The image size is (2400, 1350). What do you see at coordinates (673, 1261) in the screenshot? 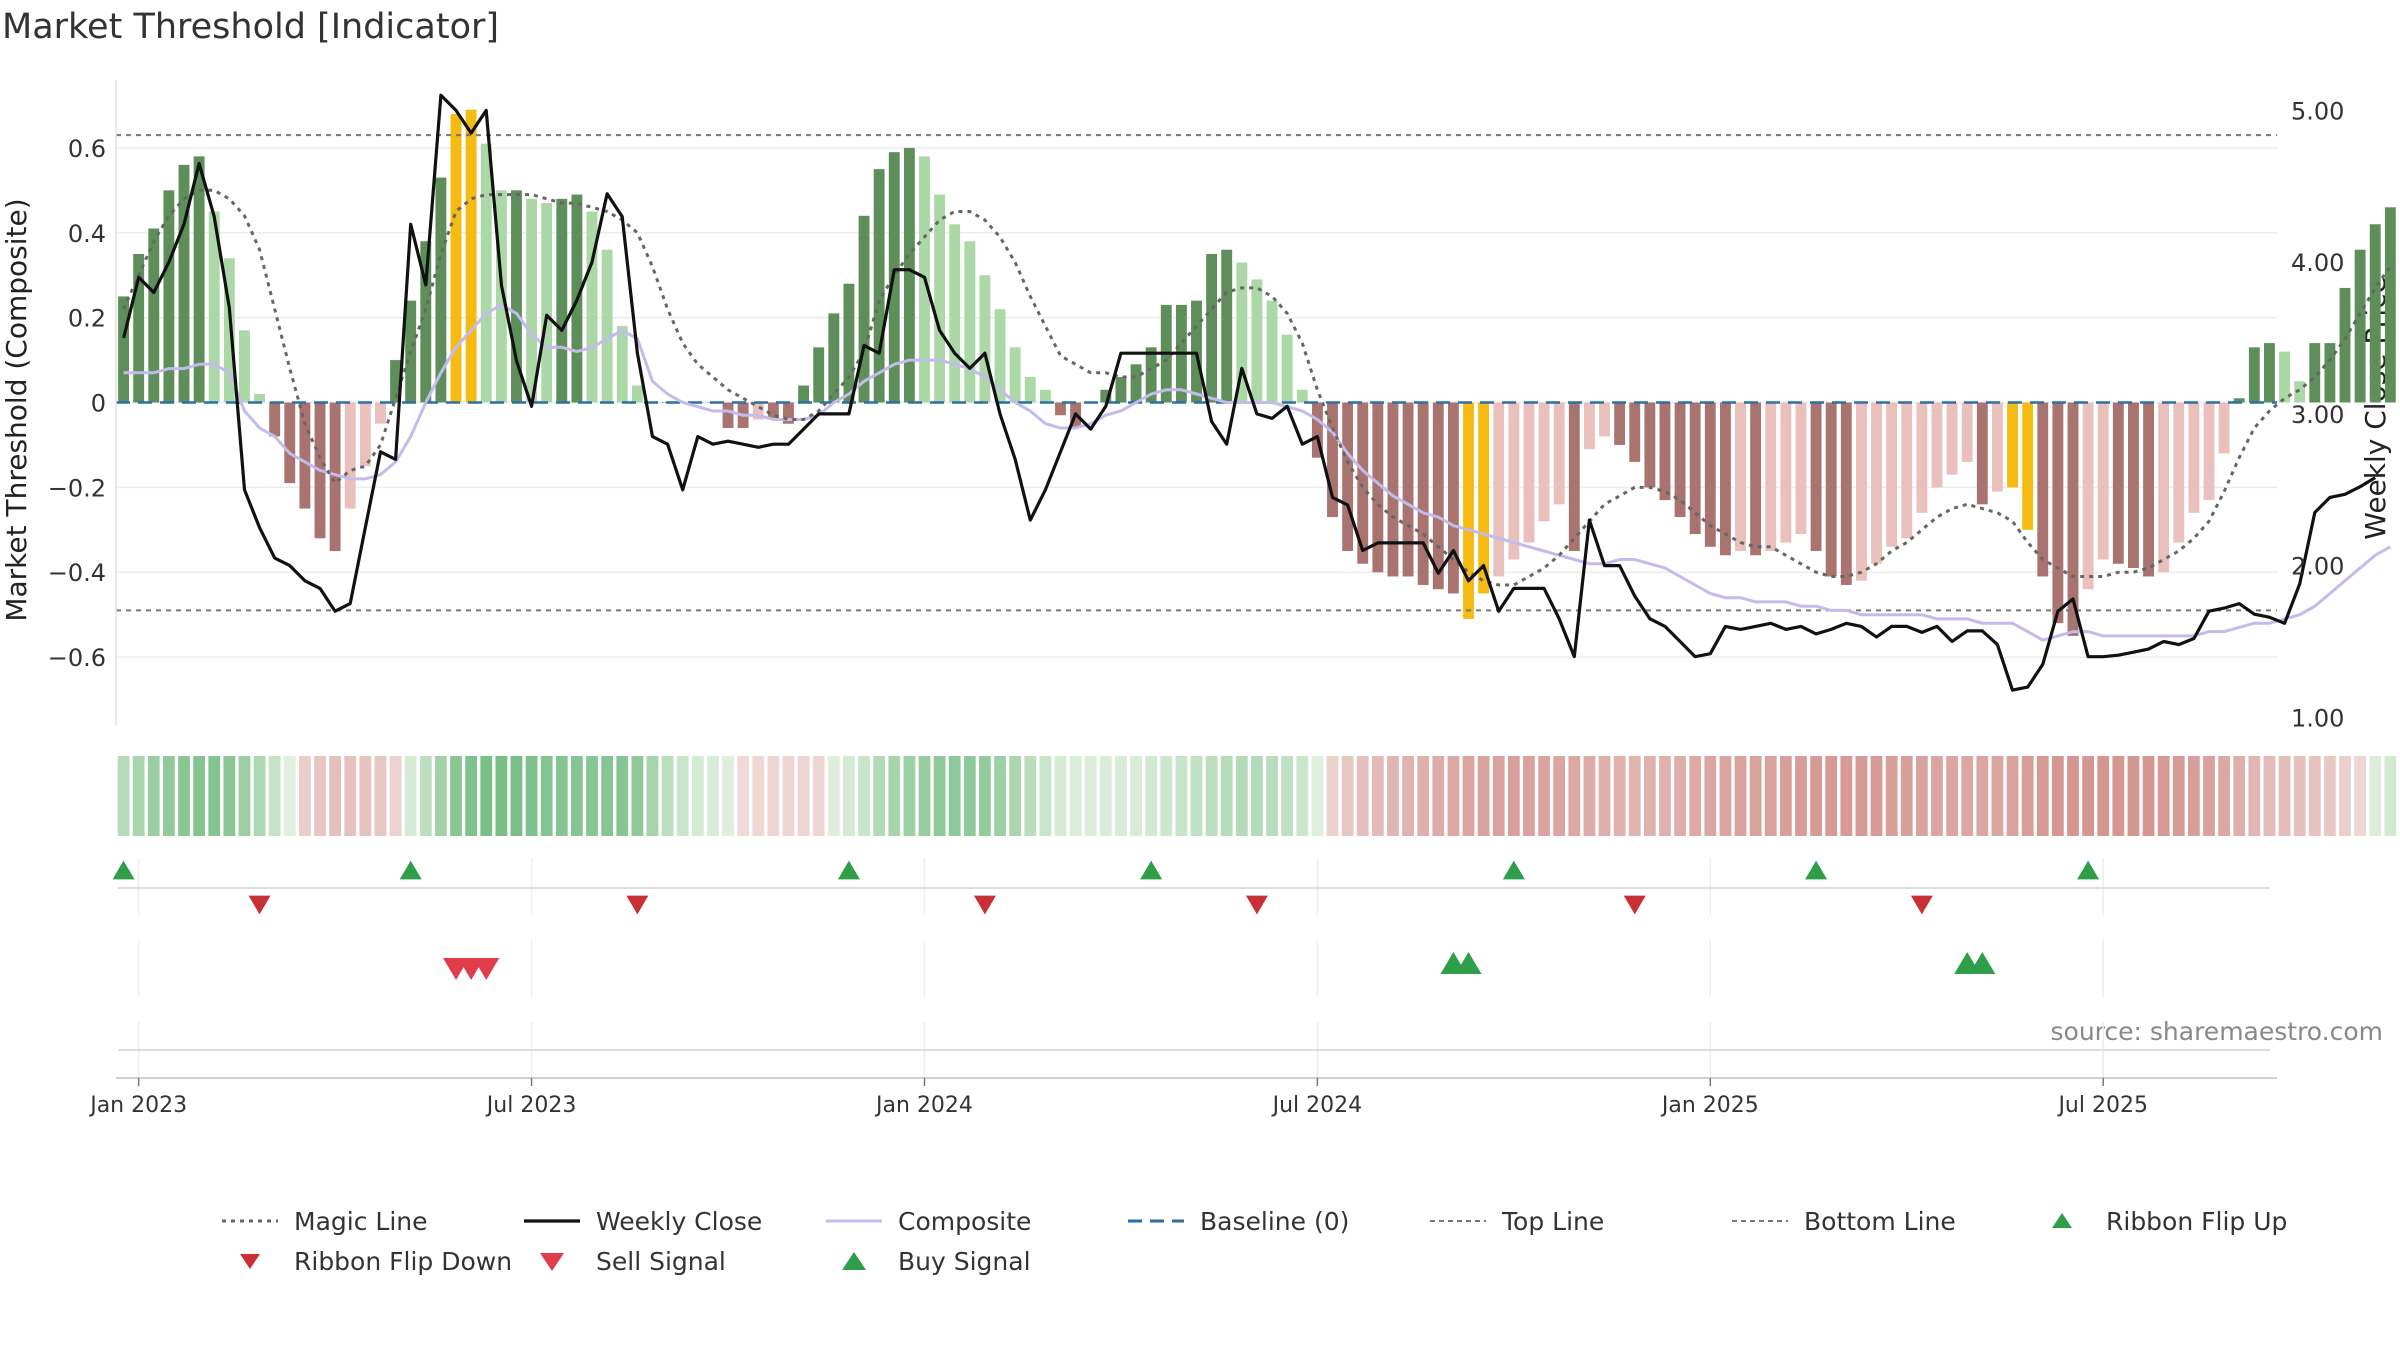
I see `legend-item-sell: Sell Signal` at bounding box center [673, 1261].